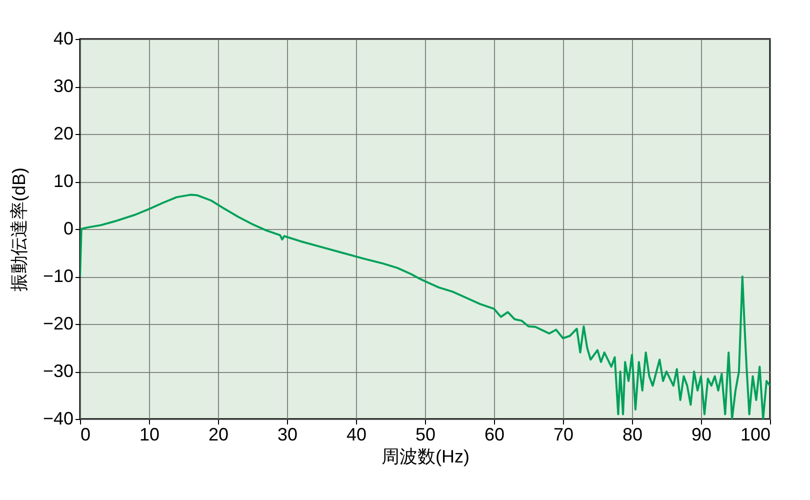 This screenshot has height=500, width=810. I want to click on y-tick-label: 30, so click(63, 86).